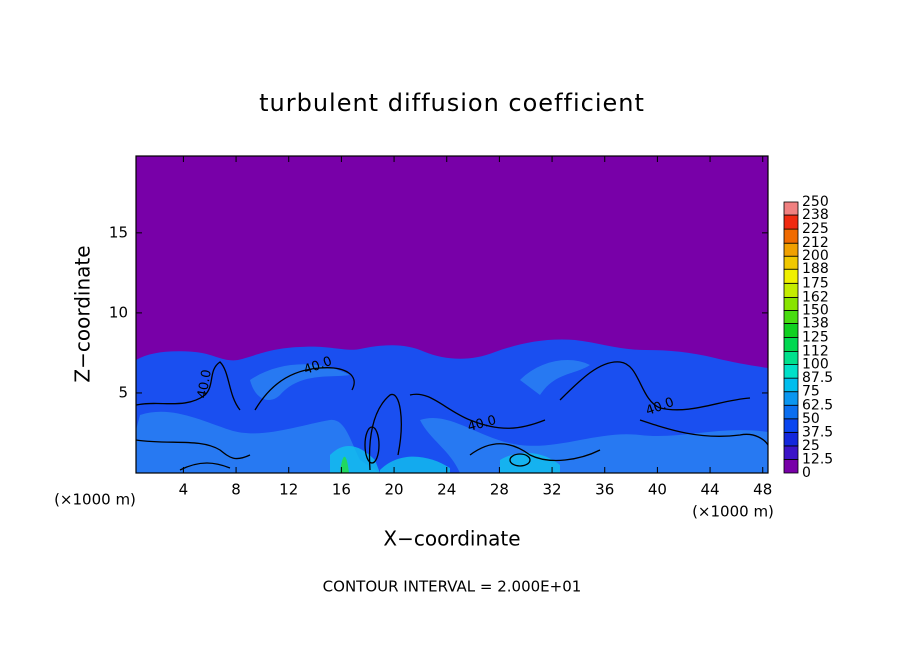 This screenshot has height=658, width=904. I want to click on cyan-region, so click(445, 459).